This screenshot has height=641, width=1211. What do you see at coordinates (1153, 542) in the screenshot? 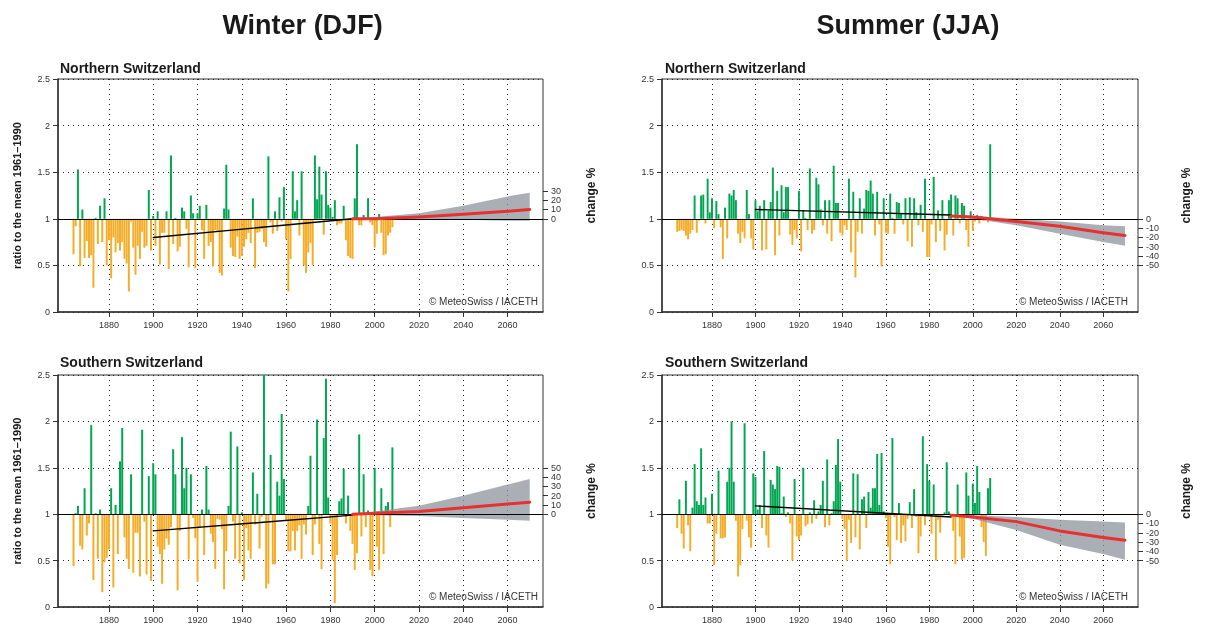
I see `y2-tick-label: -30` at bounding box center [1153, 542].